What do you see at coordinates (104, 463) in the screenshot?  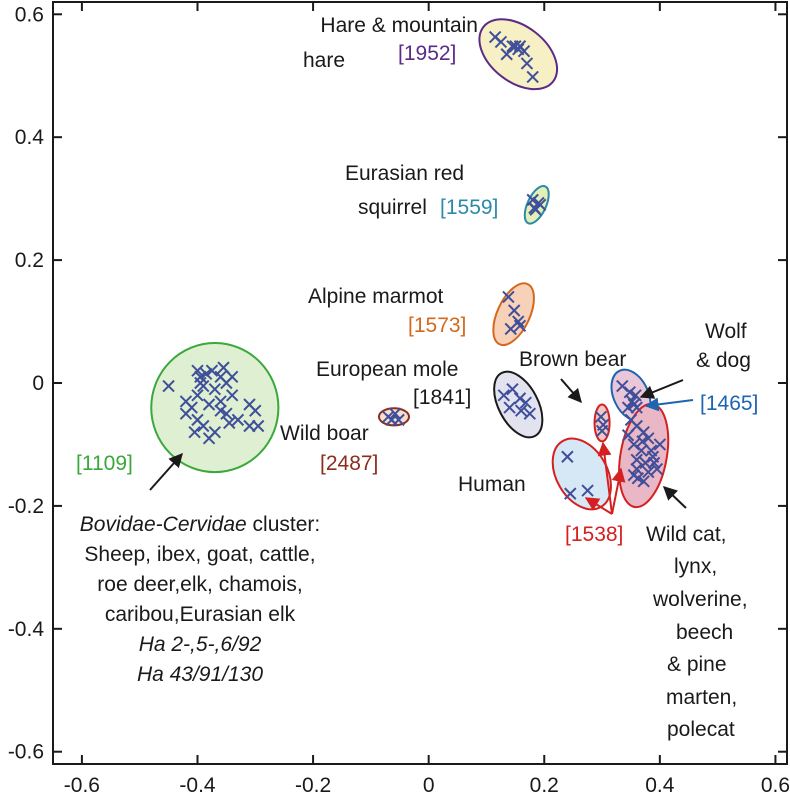 I see `code-bovidae: [1109]` at bounding box center [104, 463].